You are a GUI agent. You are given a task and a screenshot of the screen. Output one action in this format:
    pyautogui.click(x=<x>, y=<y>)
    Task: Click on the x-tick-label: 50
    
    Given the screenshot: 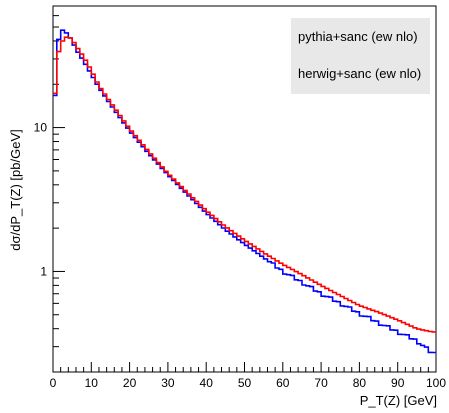 What is the action you would take?
    pyautogui.click(x=245, y=383)
    